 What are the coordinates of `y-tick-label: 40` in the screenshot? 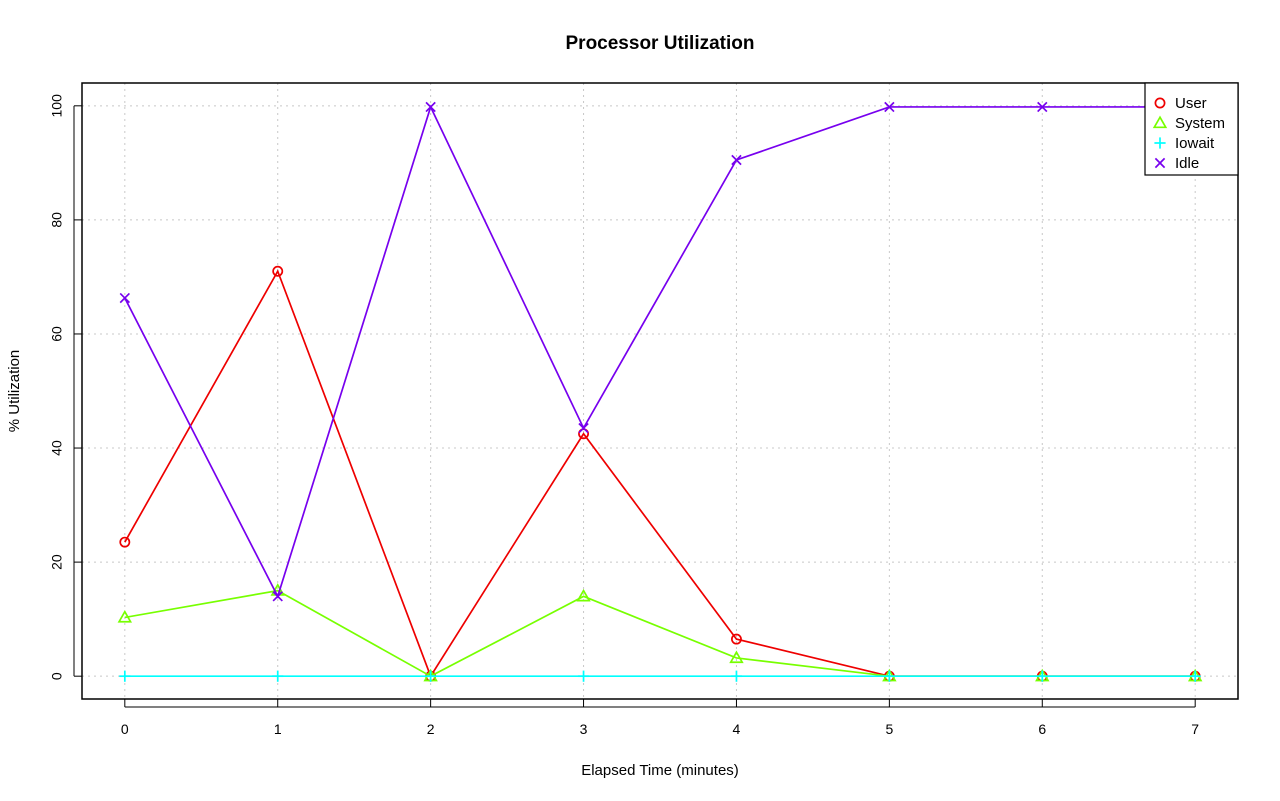 It's located at (57, 448).